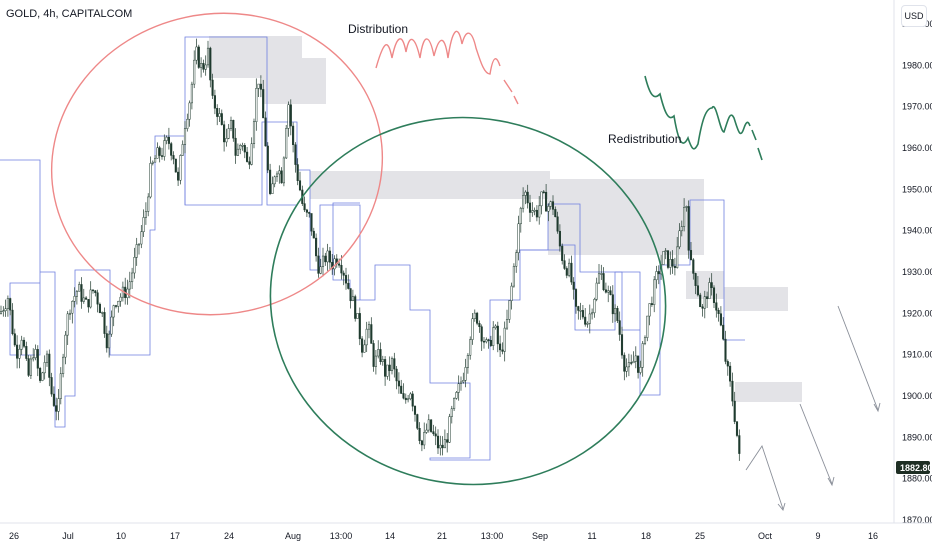 The height and width of the screenshot is (550, 932). Describe the element at coordinates (341, 536) in the screenshot. I see `x-tick-label: 13:00` at that location.